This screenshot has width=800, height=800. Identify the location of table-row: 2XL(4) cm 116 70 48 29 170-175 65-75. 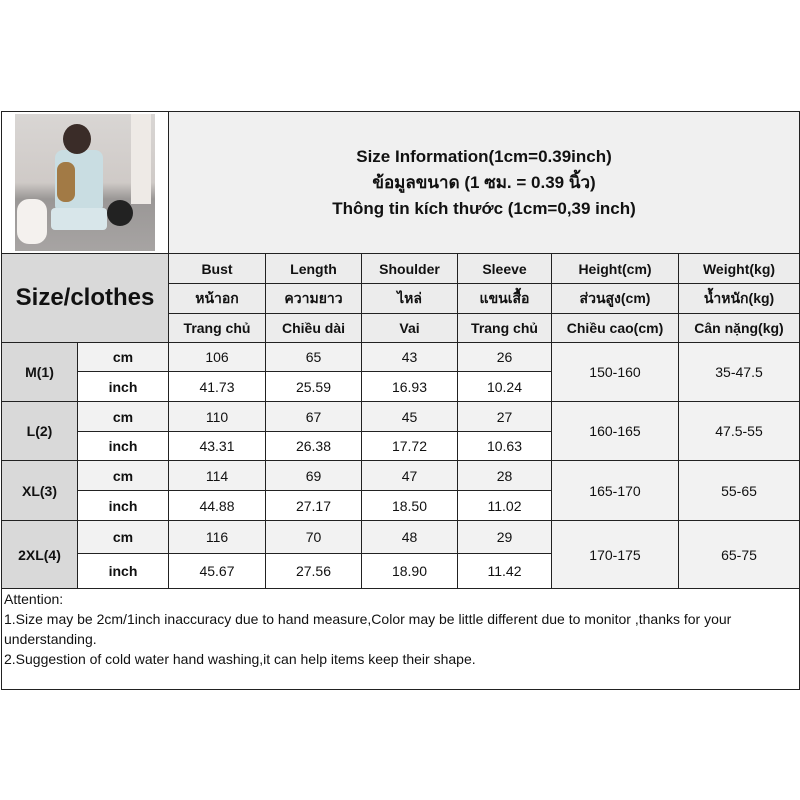
(400, 554).